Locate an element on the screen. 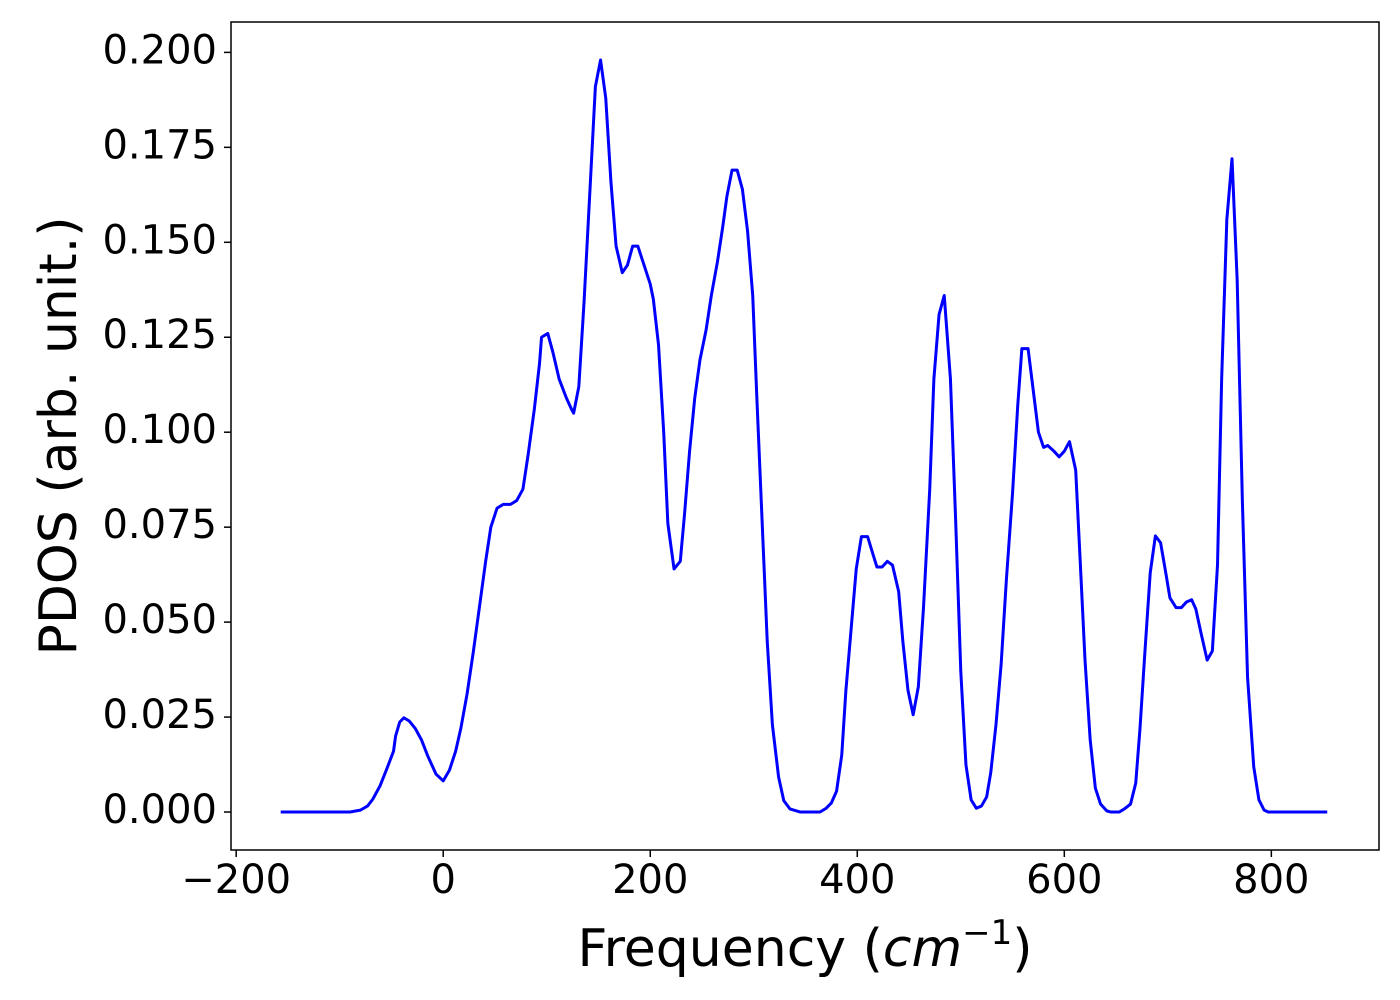  x-tick-label: 0 is located at coordinates (442, 880).